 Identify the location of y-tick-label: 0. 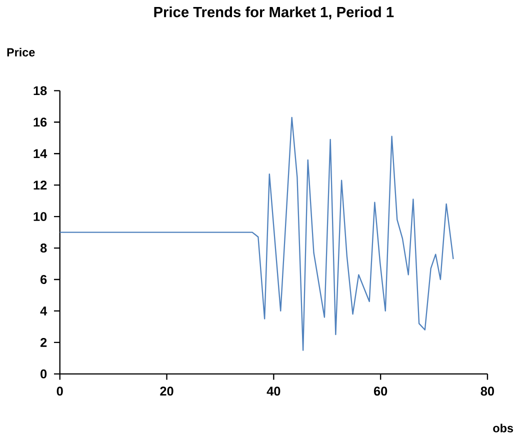
(43, 374).